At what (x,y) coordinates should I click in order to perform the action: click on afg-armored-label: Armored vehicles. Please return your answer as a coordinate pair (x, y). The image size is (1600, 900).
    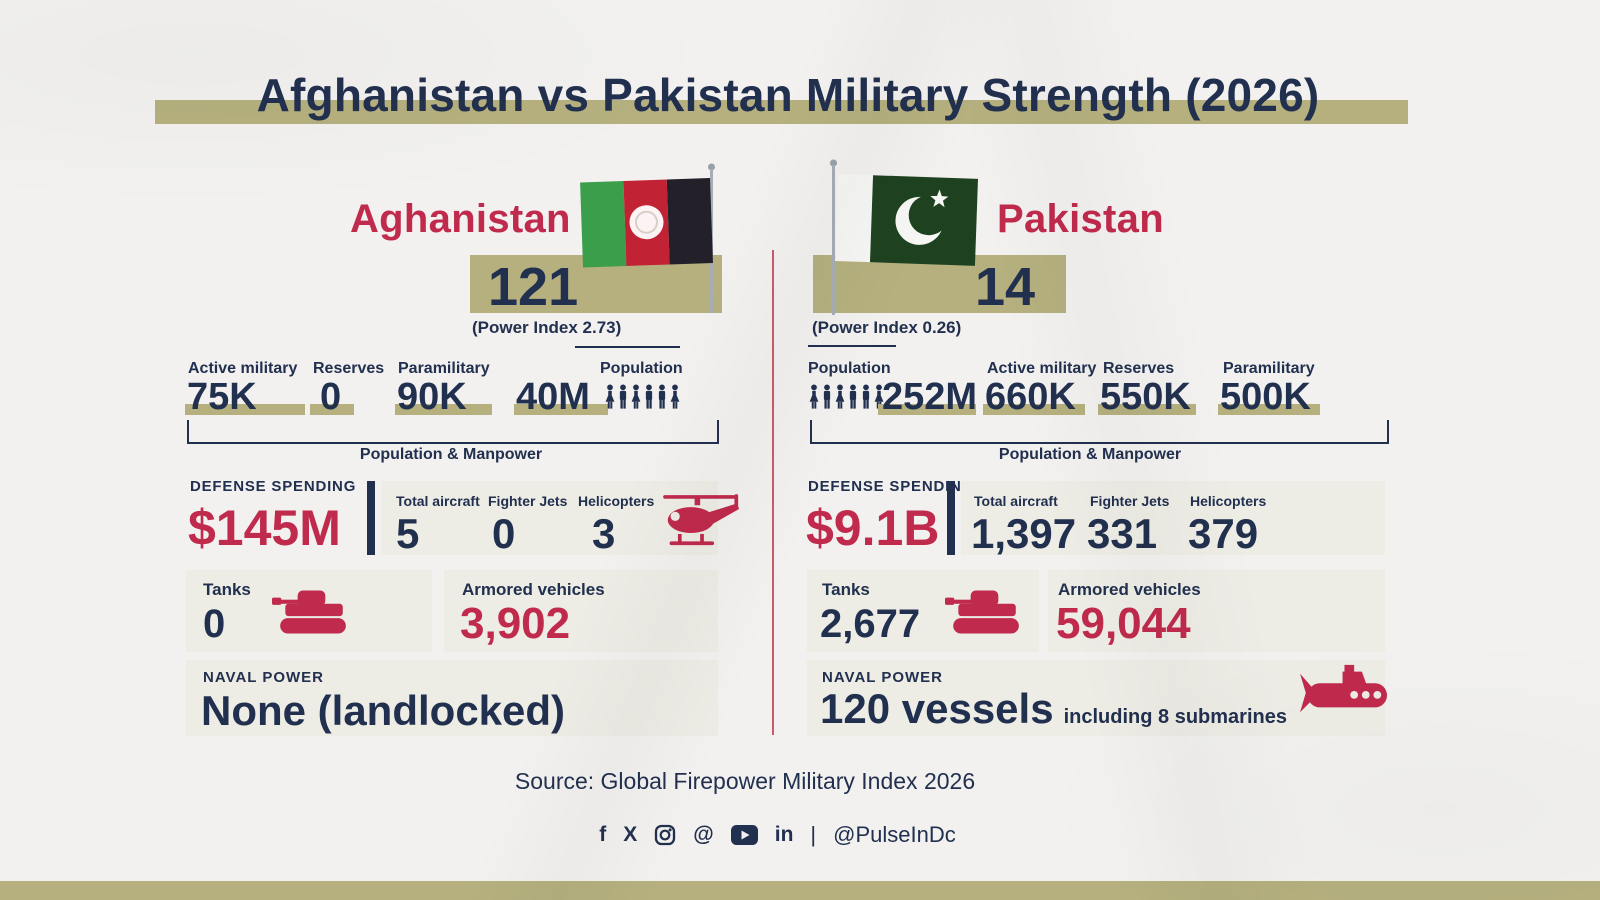
    Looking at the image, I should click on (533, 589).